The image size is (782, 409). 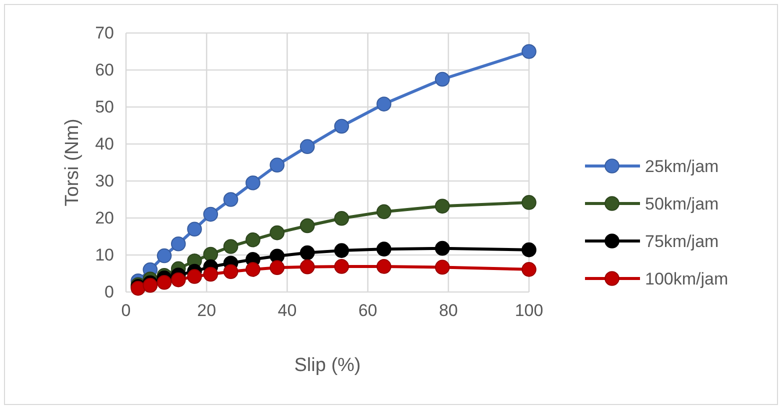 I want to click on legend-label: 25km/jam, so click(x=682, y=166).